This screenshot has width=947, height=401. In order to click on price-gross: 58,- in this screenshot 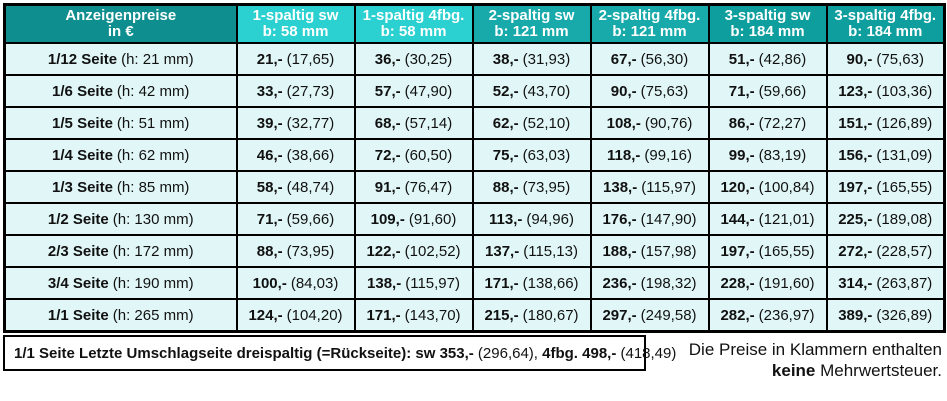, I will do `click(269, 187)`.